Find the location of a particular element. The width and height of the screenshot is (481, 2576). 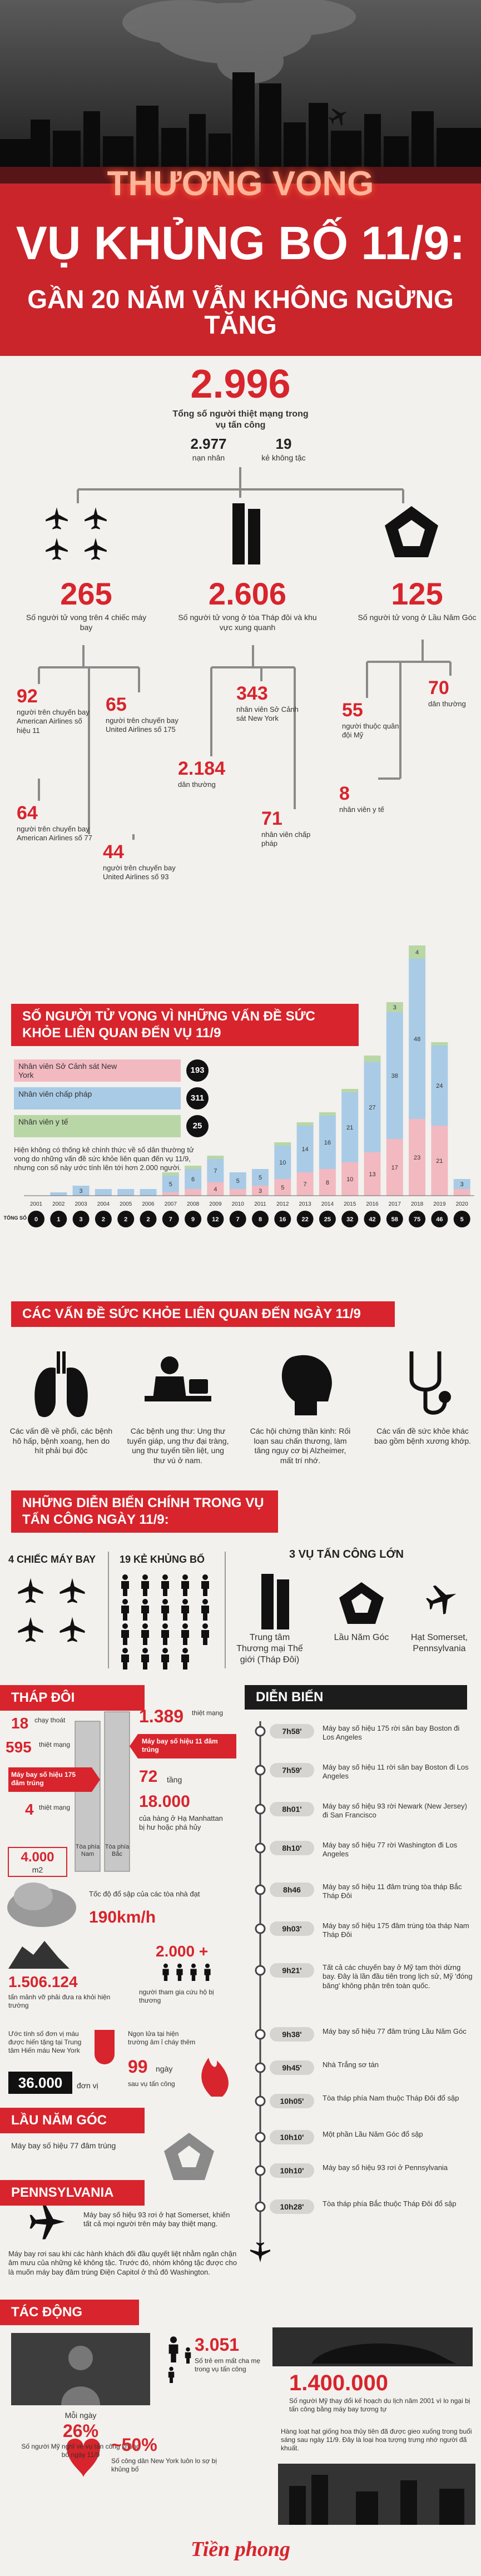

total-value: 75 is located at coordinates (417, 1220).